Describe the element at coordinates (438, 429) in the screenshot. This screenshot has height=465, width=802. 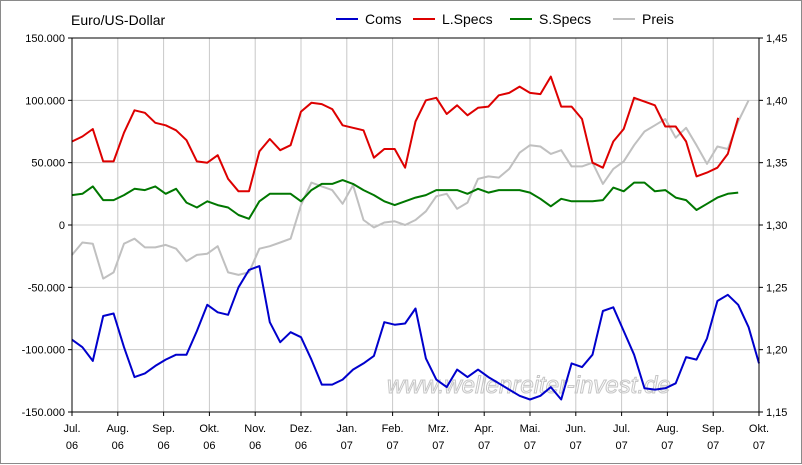
I see `x-tick-label-month: Mrz.` at that location.